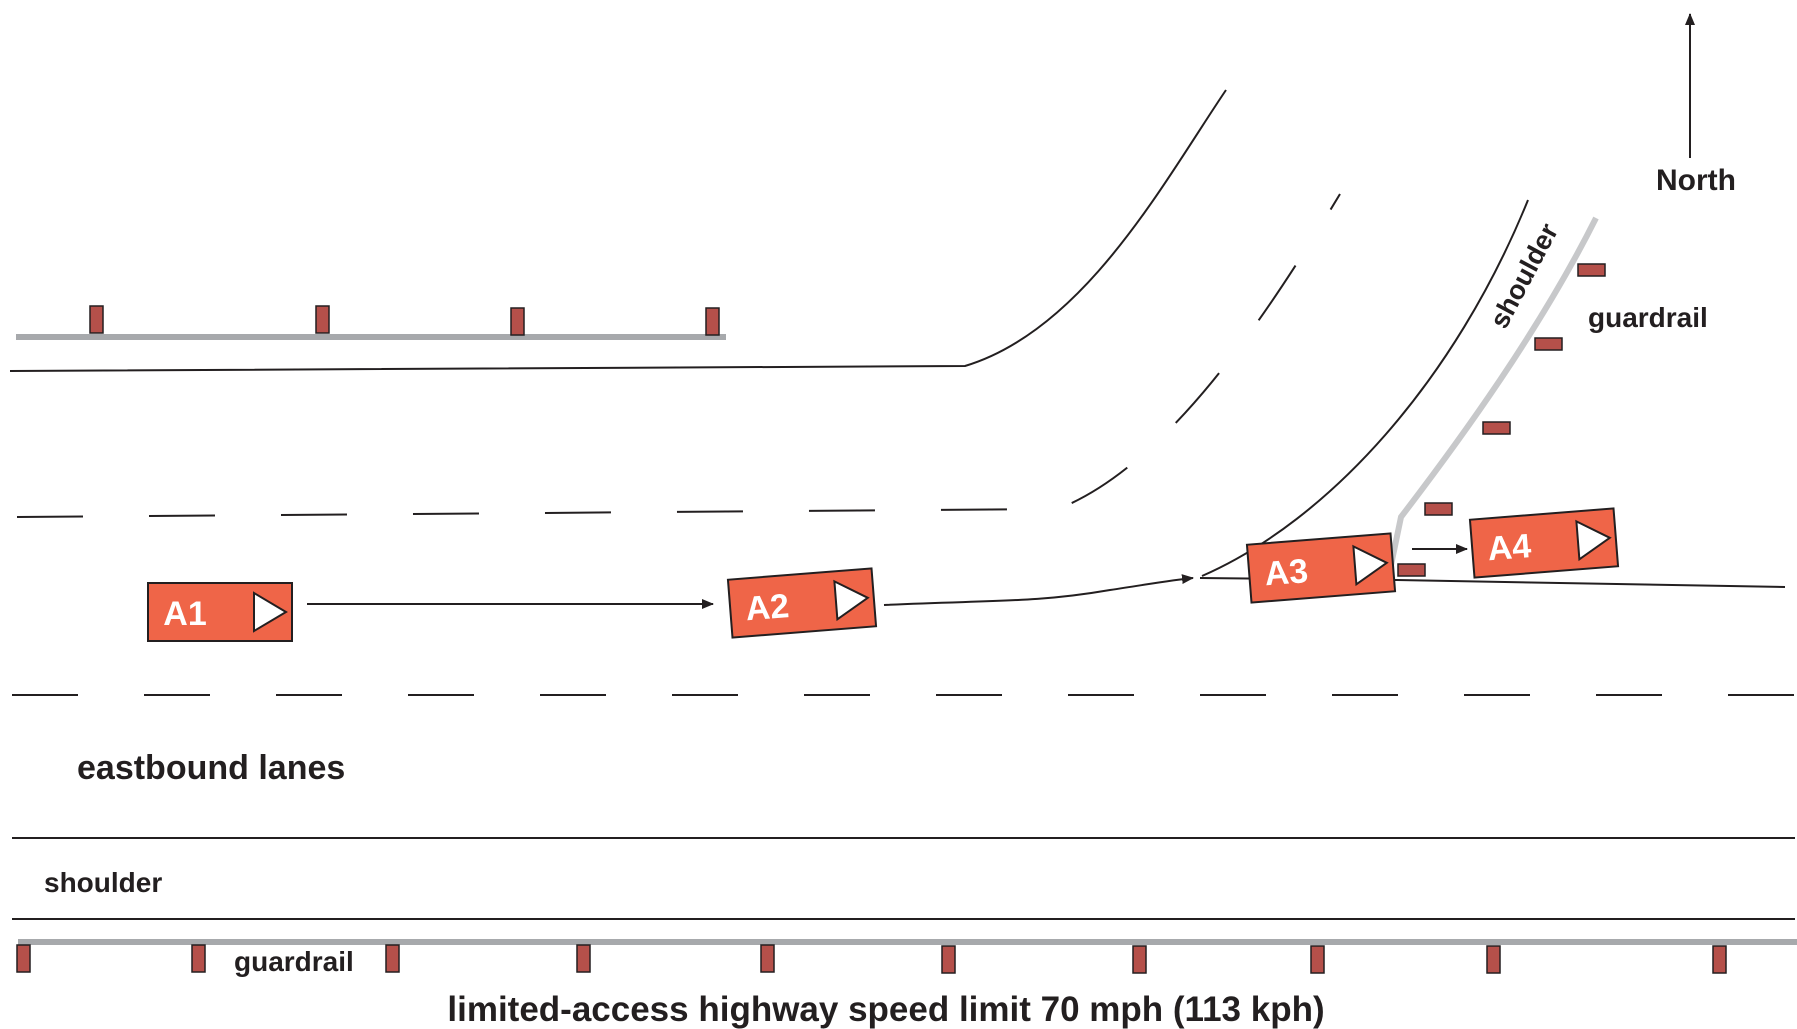 The width and height of the screenshot is (1797, 1029). What do you see at coordinates (802, 603) in the screenshot?
I see `vehicle-a2: A2` at bounding box center [802, 603].